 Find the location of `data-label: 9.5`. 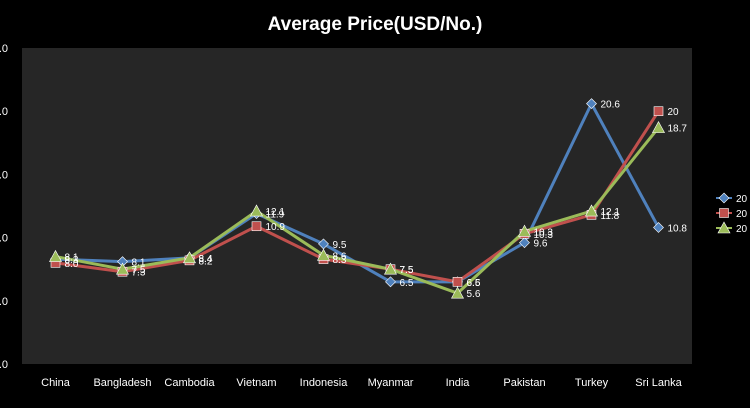

data-label: 9.5 is located at coordinates (340, 245).